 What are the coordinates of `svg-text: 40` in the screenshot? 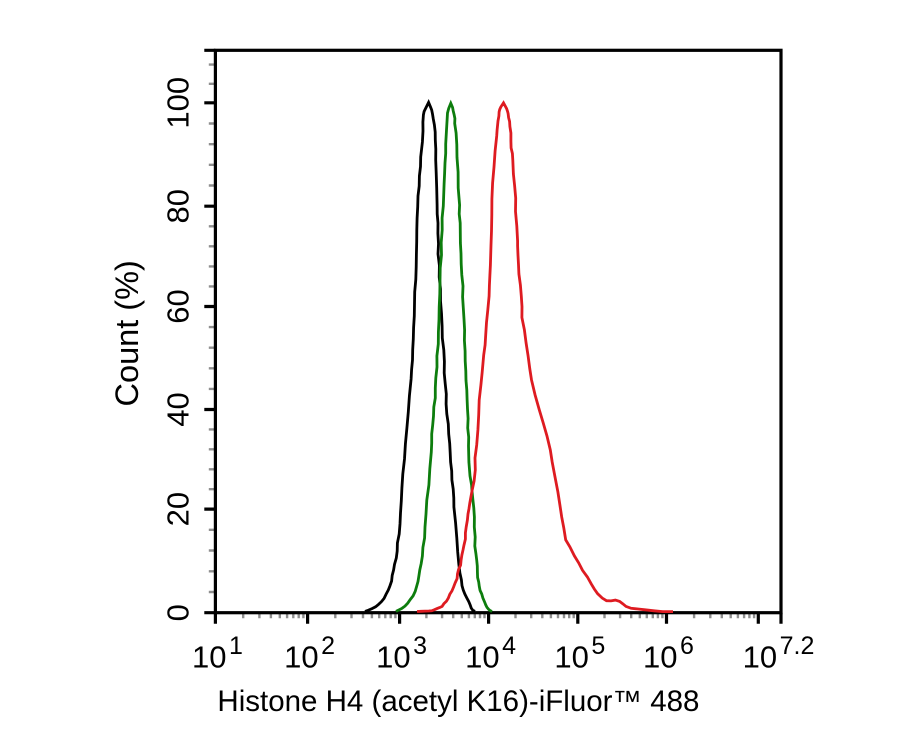 It's located at (177, 409).